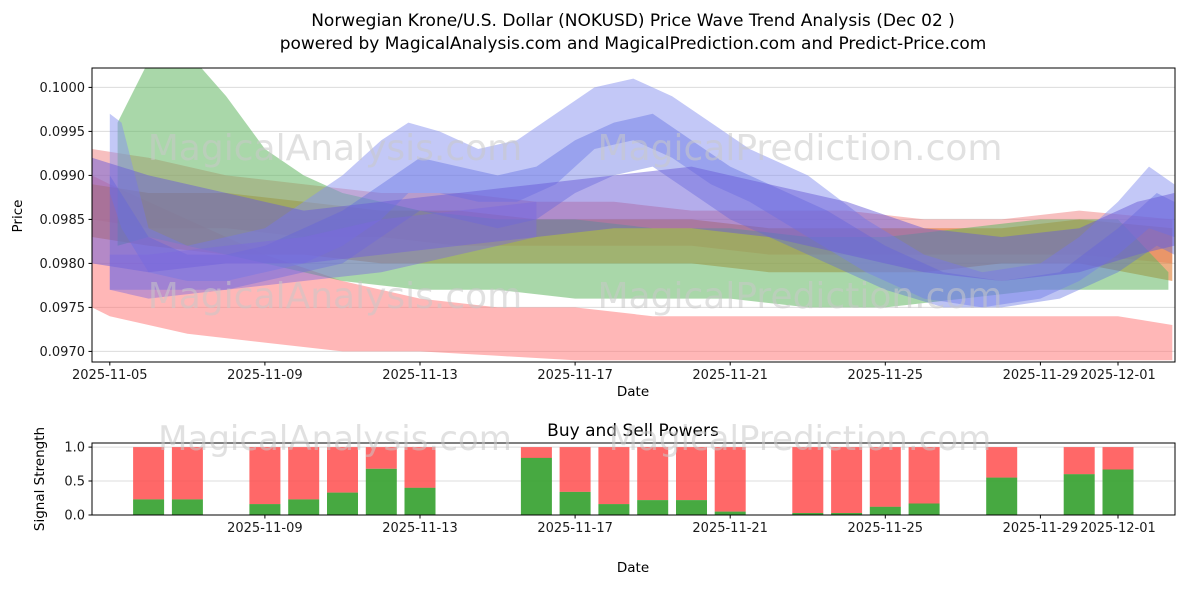 The height and width of the screenshot is (600, 1200). What do you see at coordinates (63, 352) in the screenshot?
I see `price-ytick-label: 0.0970` at bounding box center [63, 352].